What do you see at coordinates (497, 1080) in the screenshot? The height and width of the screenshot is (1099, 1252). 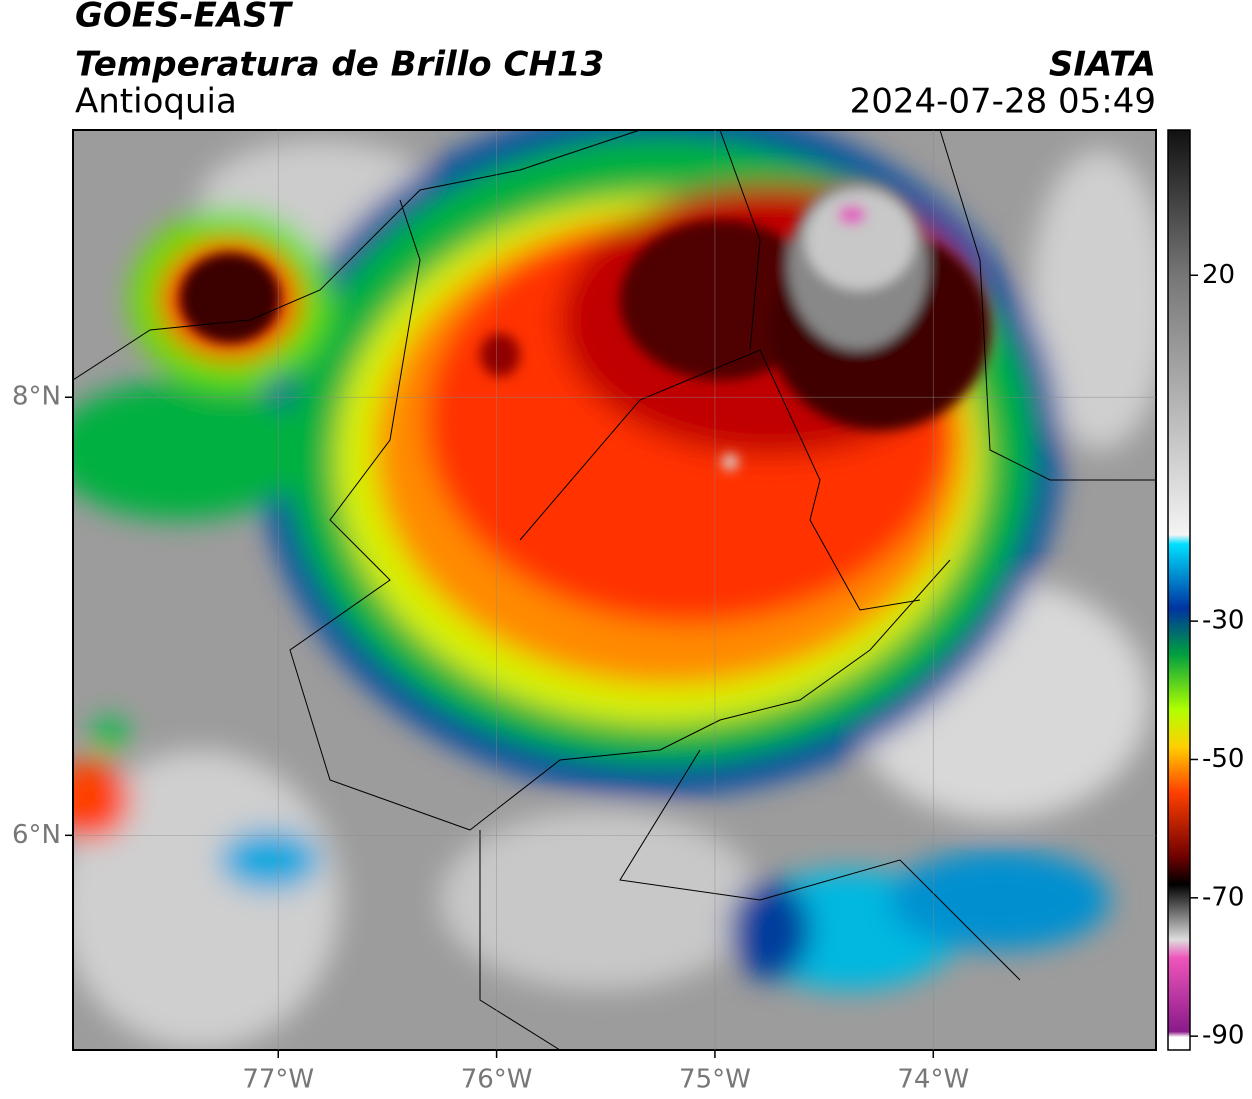 I see `x-tick-label: 76°W` at bounding box center [497, 1080].